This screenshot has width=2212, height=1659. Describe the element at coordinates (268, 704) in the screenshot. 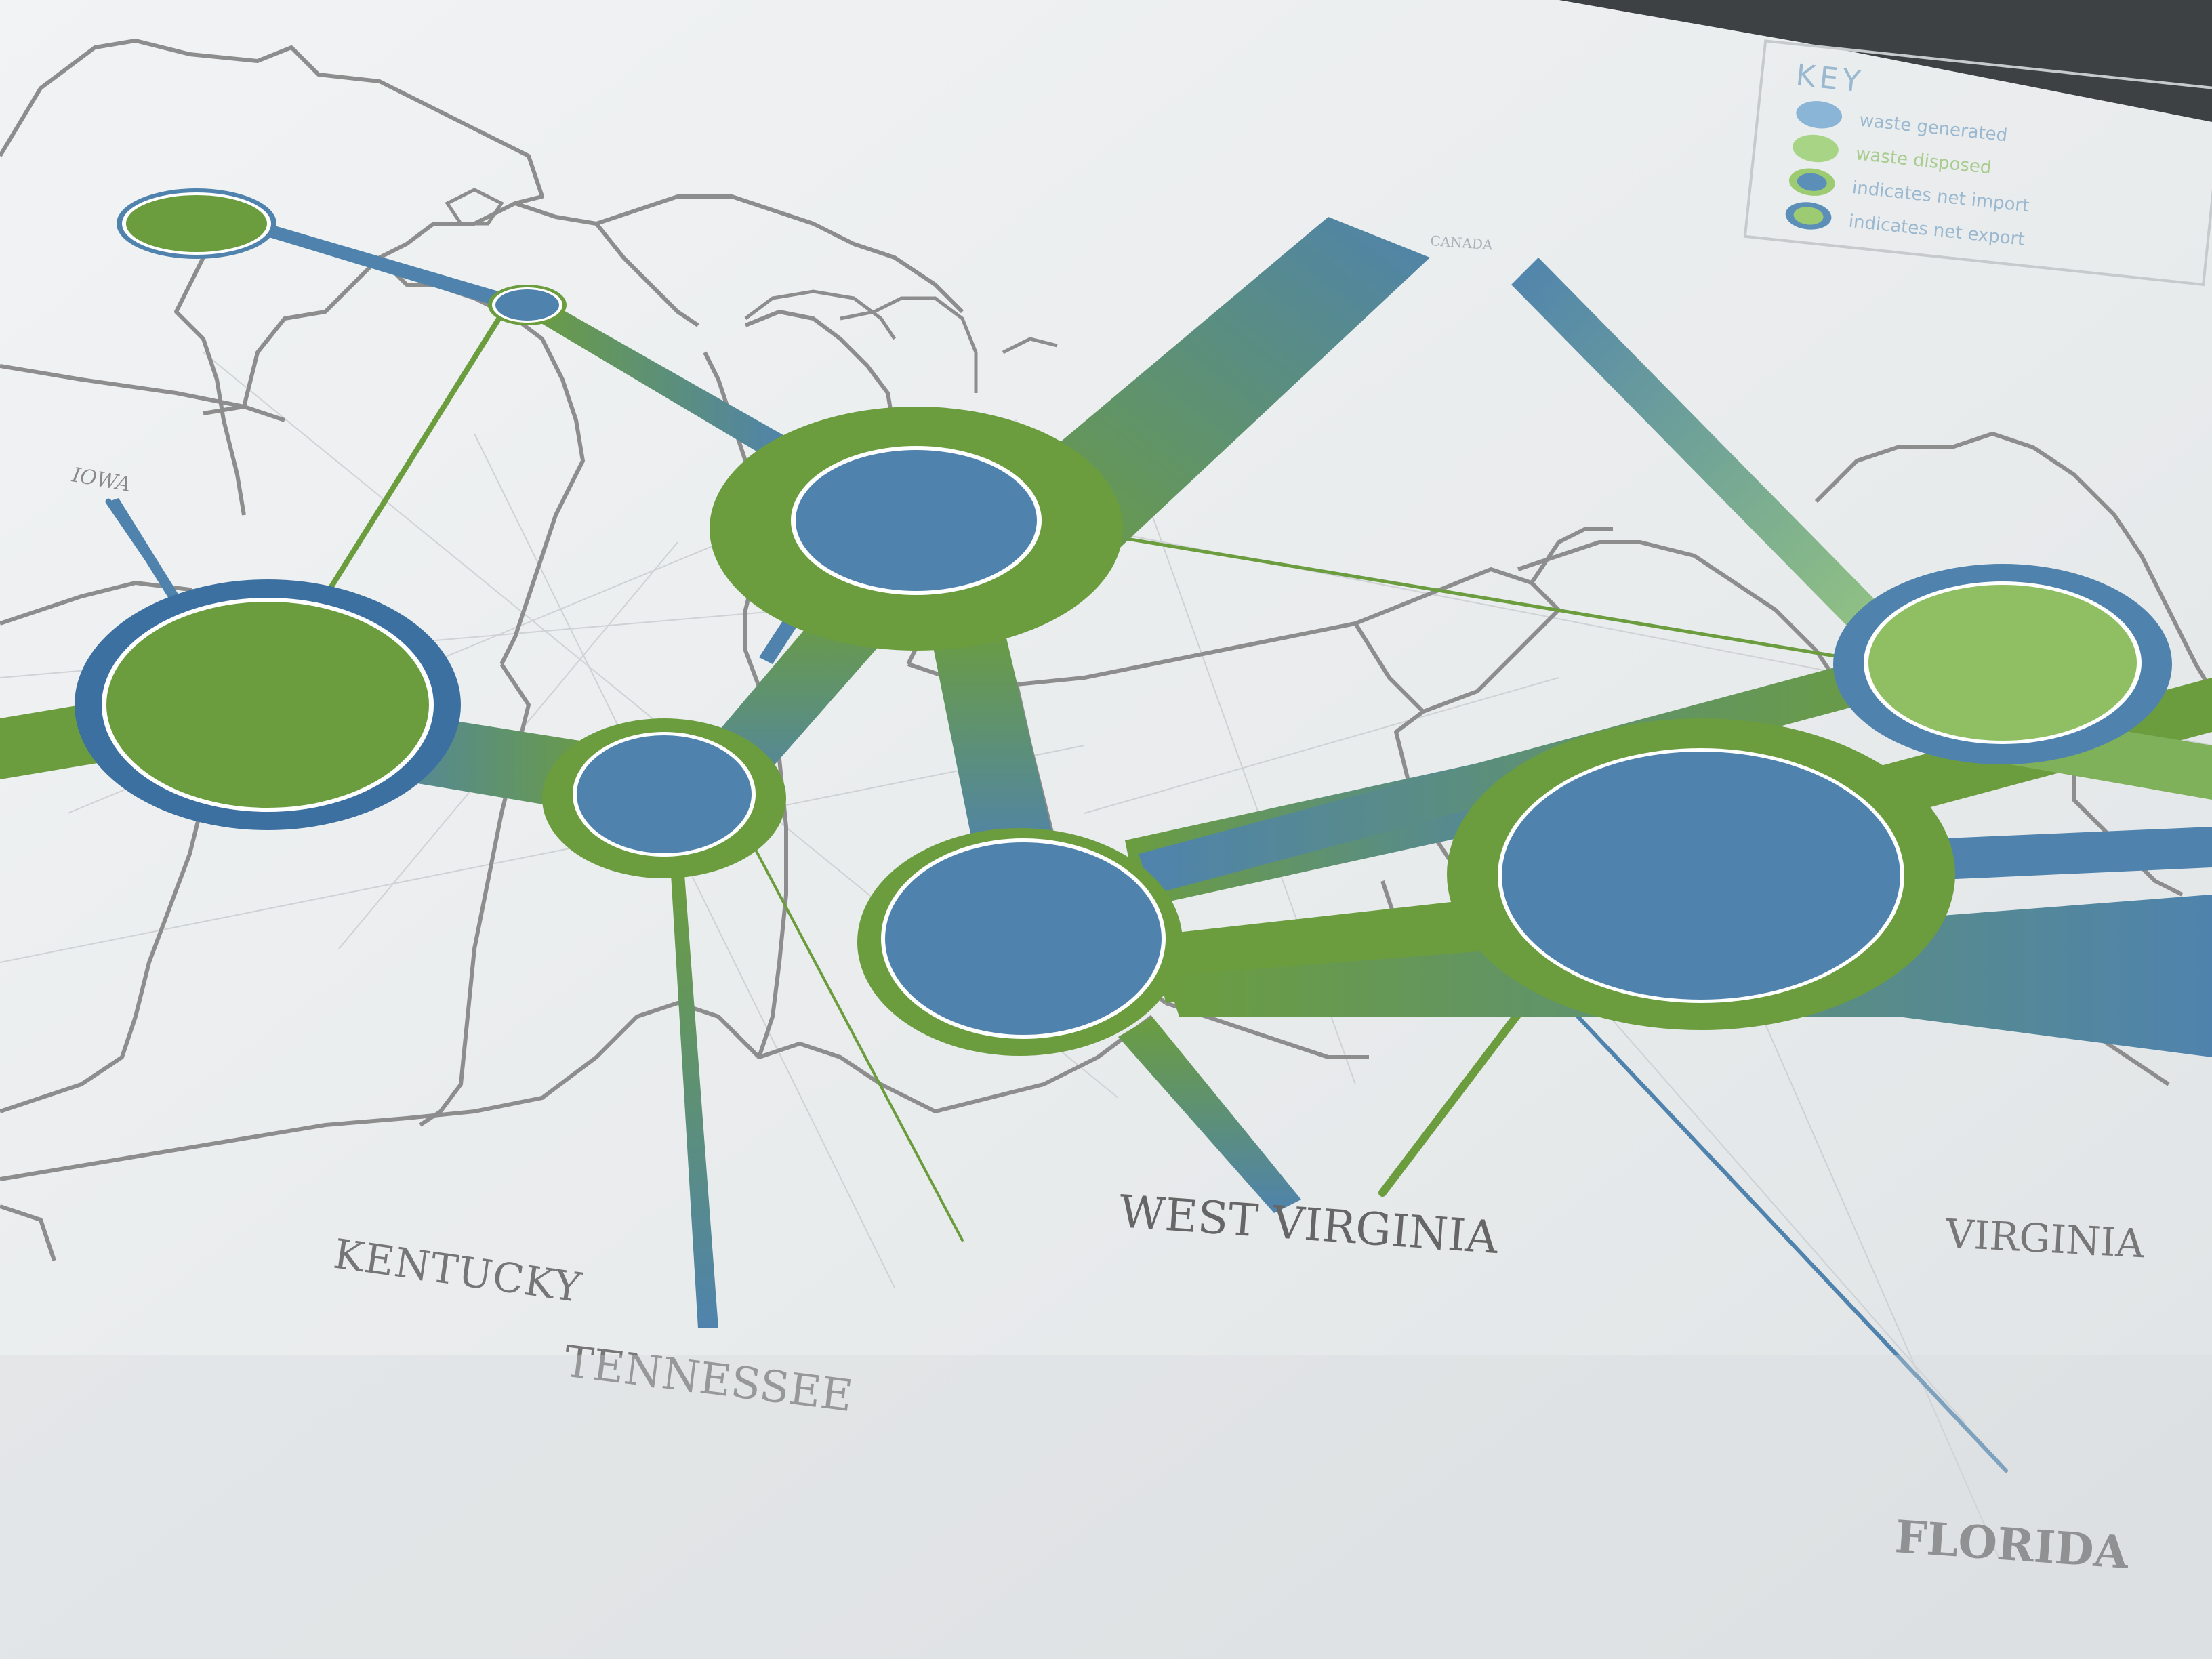

I see `node-iowa` at that location.